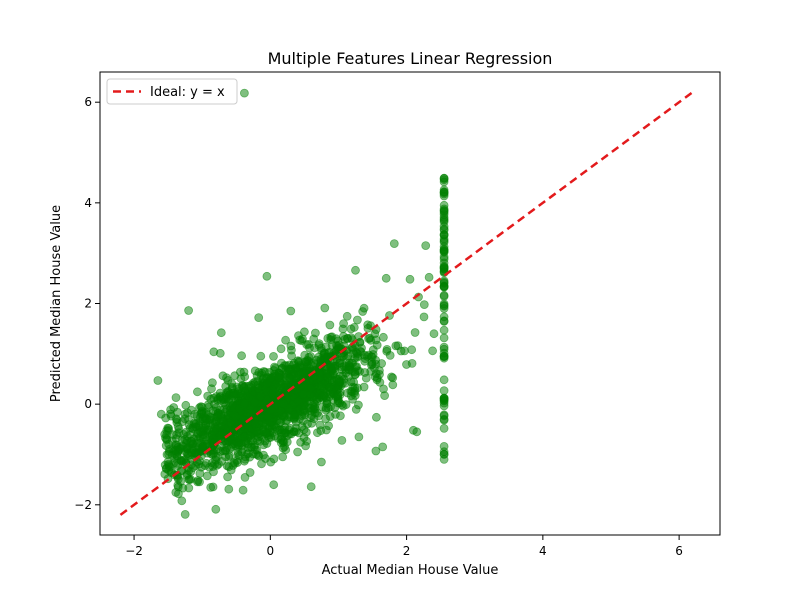 This screenshot has height=600, width=800. What do you see at coordinates (543, 551) in the screenshot?
I see `x-tick-label: 4` at bounding box center [543, 551].